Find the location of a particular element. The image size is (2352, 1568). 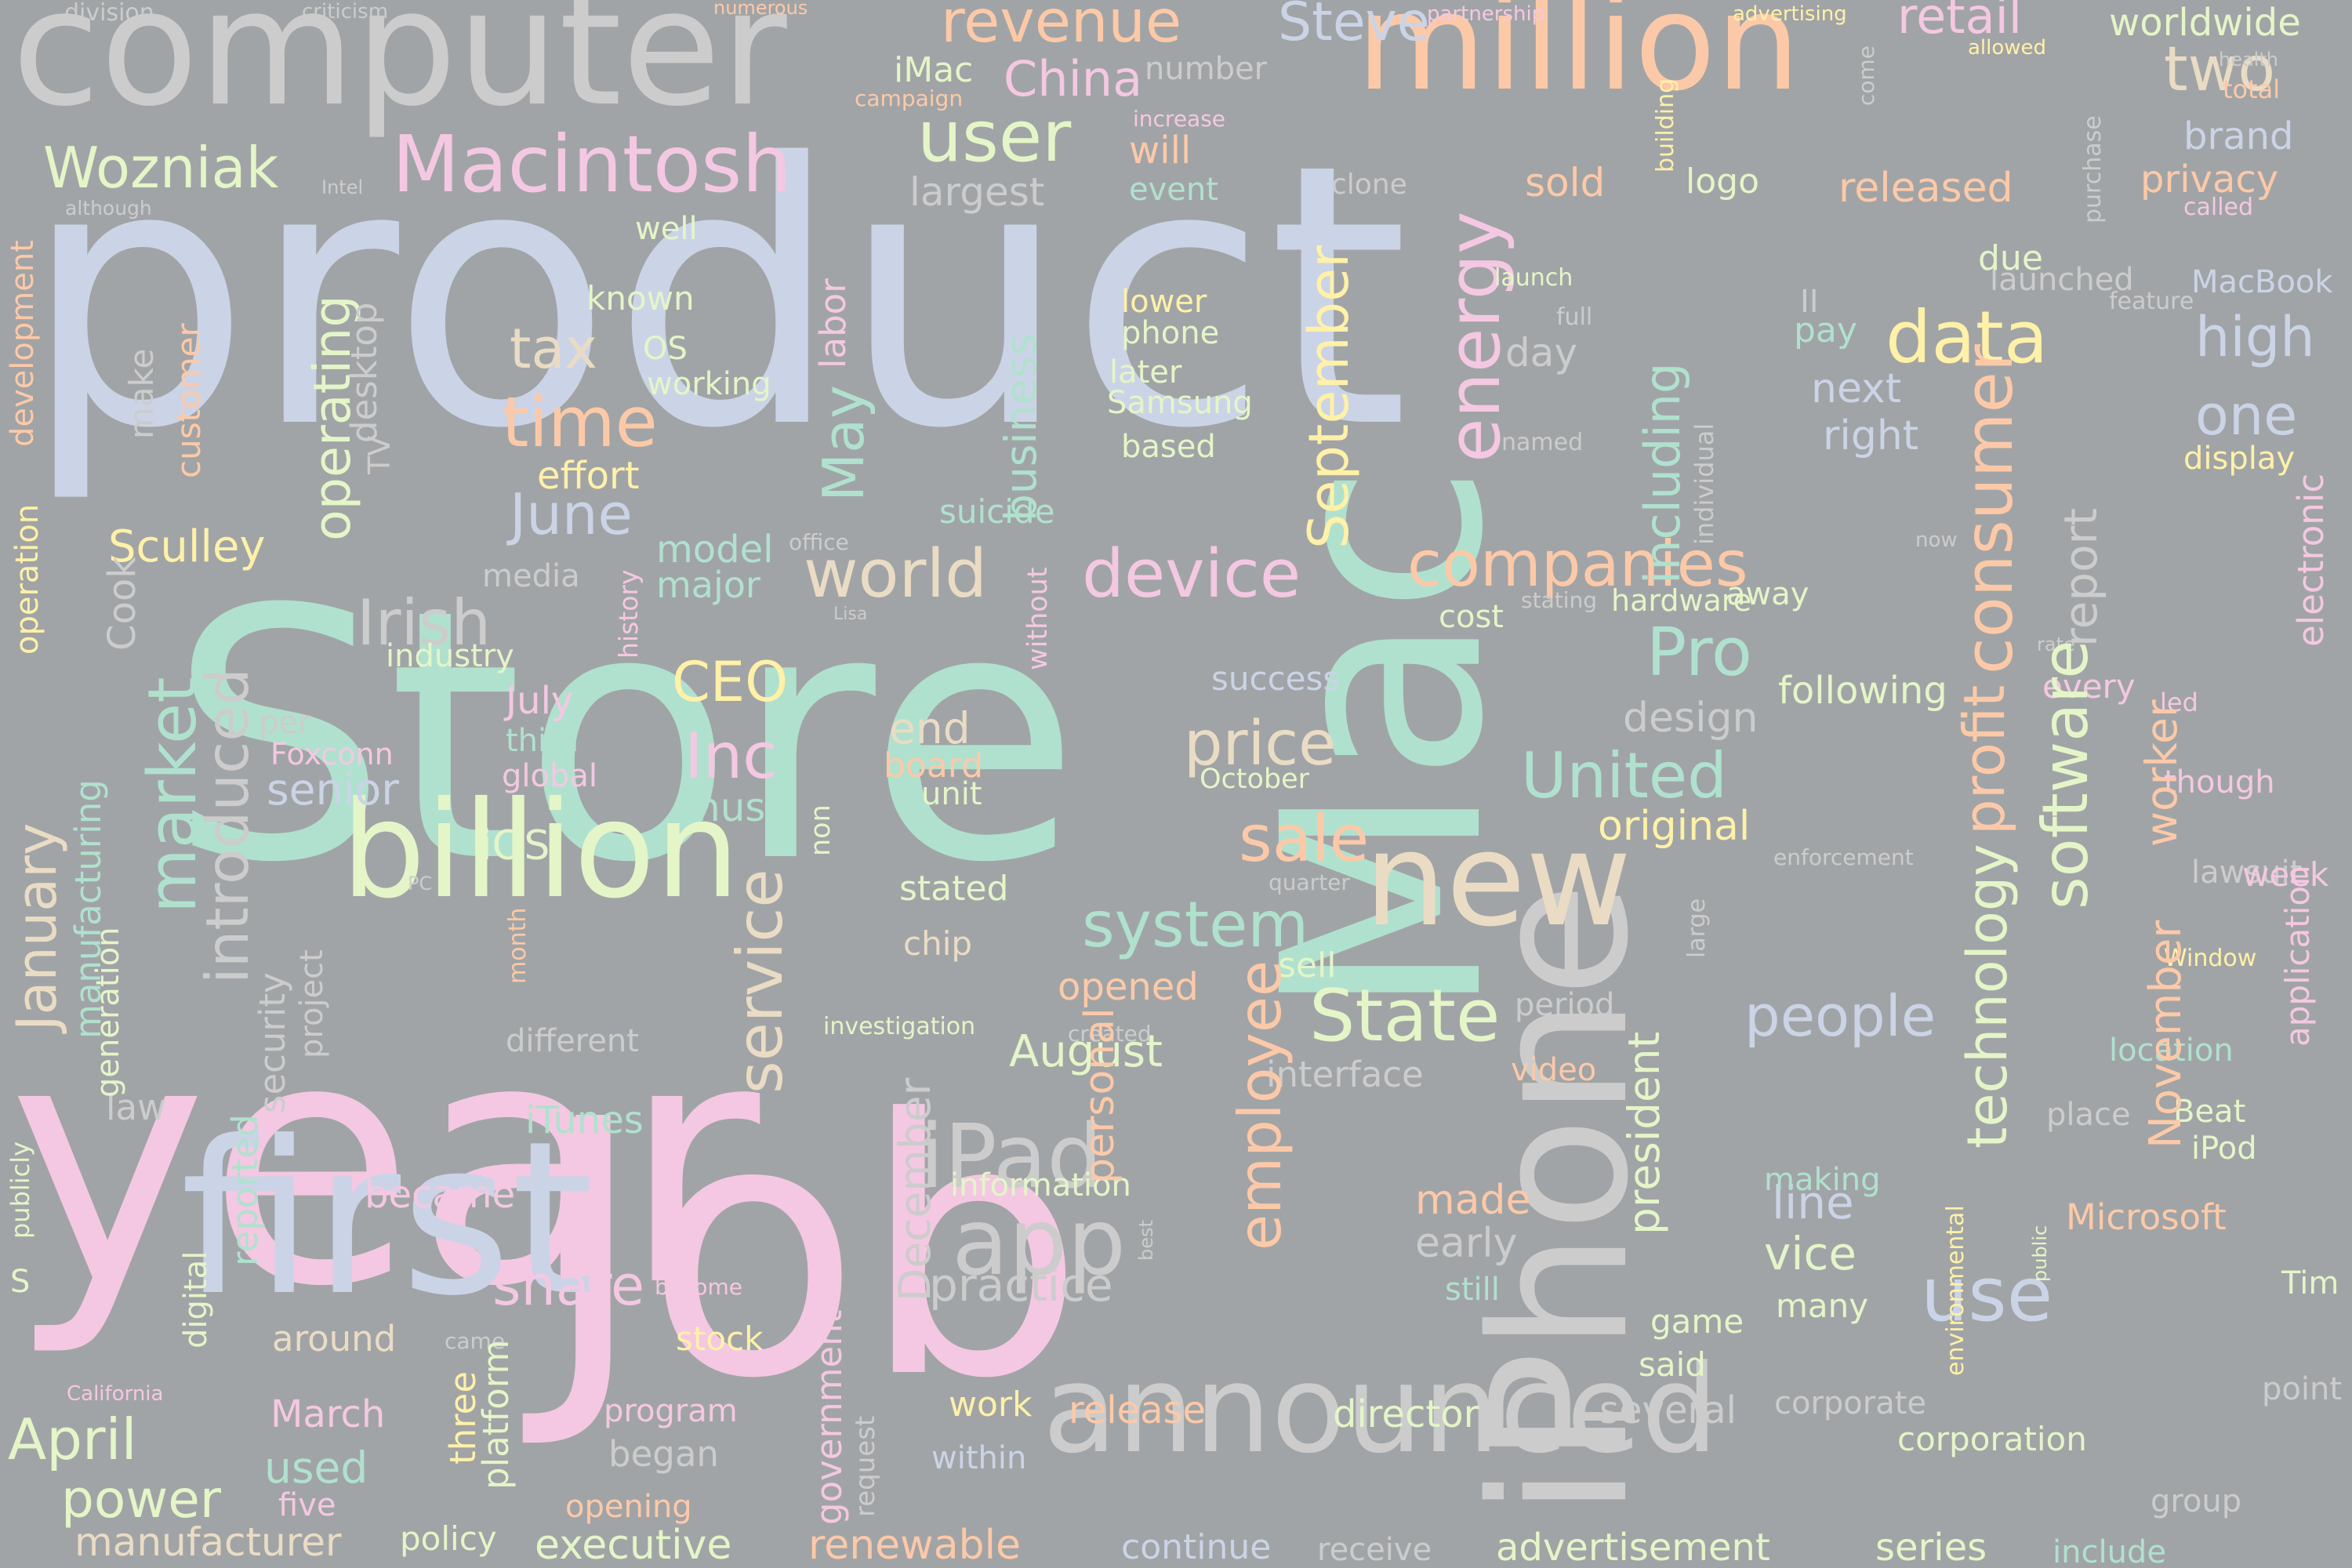

word-operation: operation is located at coordinates (27, 579).